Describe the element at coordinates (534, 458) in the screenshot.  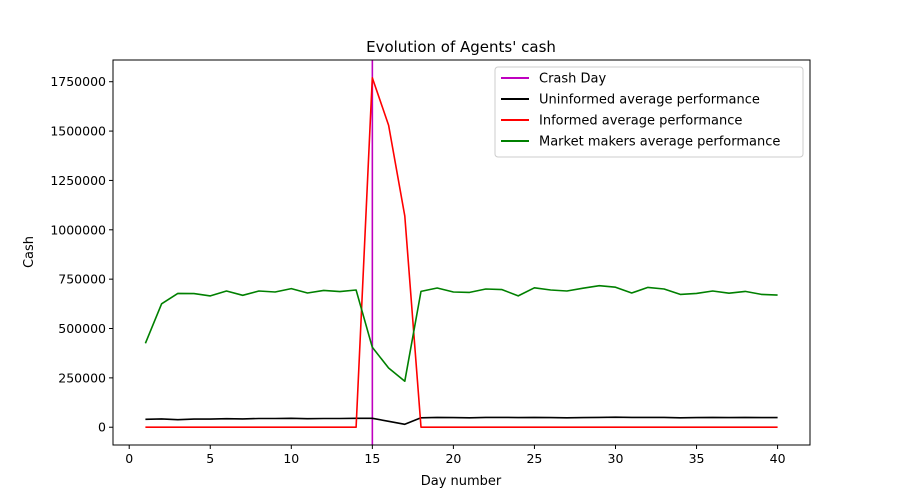
I see `x-tick-label: 25` at that location.